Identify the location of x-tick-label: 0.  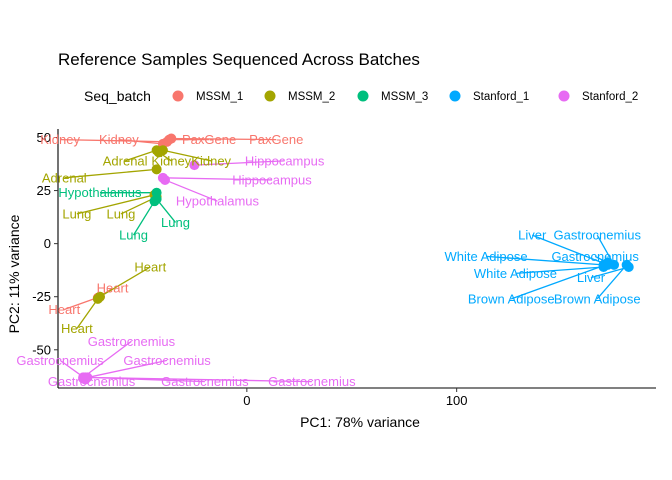
(246, 400).